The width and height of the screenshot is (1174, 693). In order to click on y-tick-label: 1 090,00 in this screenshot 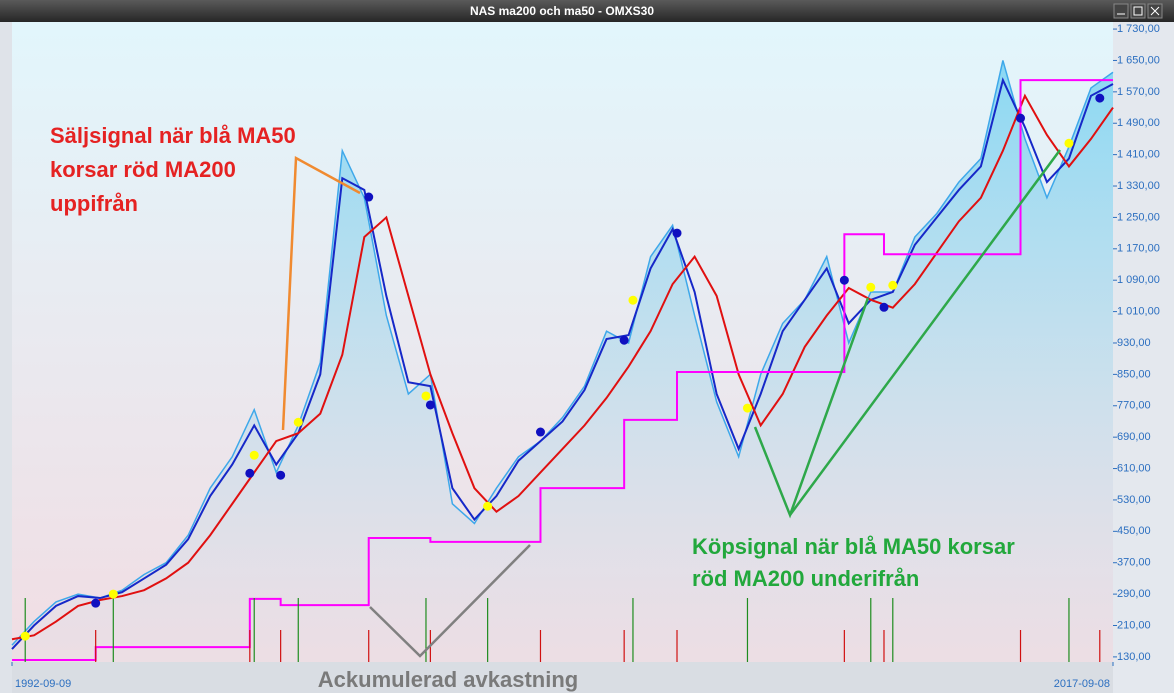, I will do `click(1138, 280)`.